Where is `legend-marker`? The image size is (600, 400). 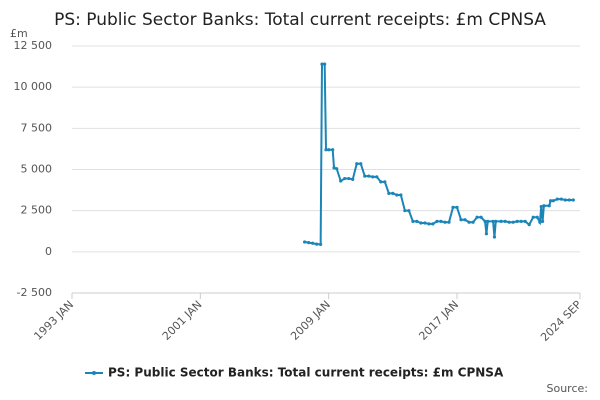 legend-marker is located at coordinates (94, 373).